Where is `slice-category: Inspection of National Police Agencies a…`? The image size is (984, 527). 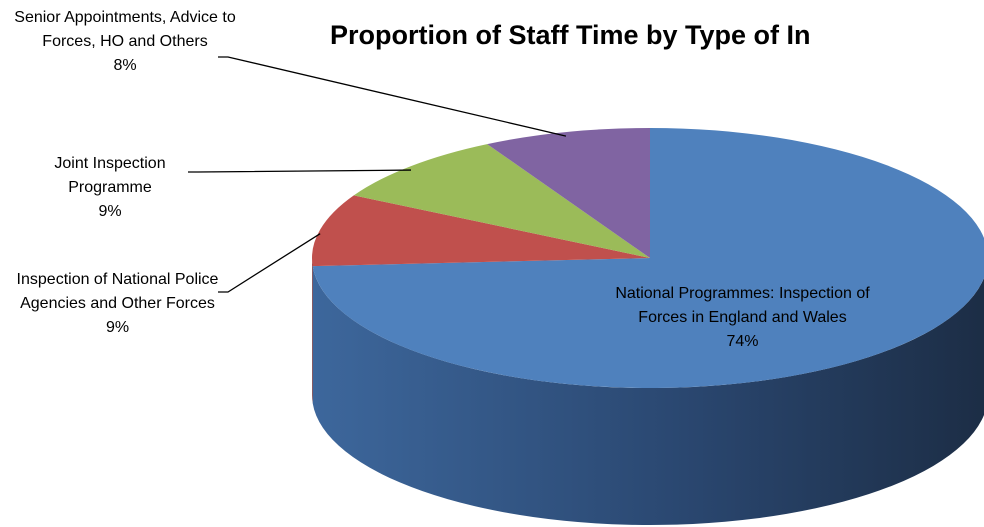
slice-category: Inspection of National Police Agencies a… is located at coordinates (117, 291).